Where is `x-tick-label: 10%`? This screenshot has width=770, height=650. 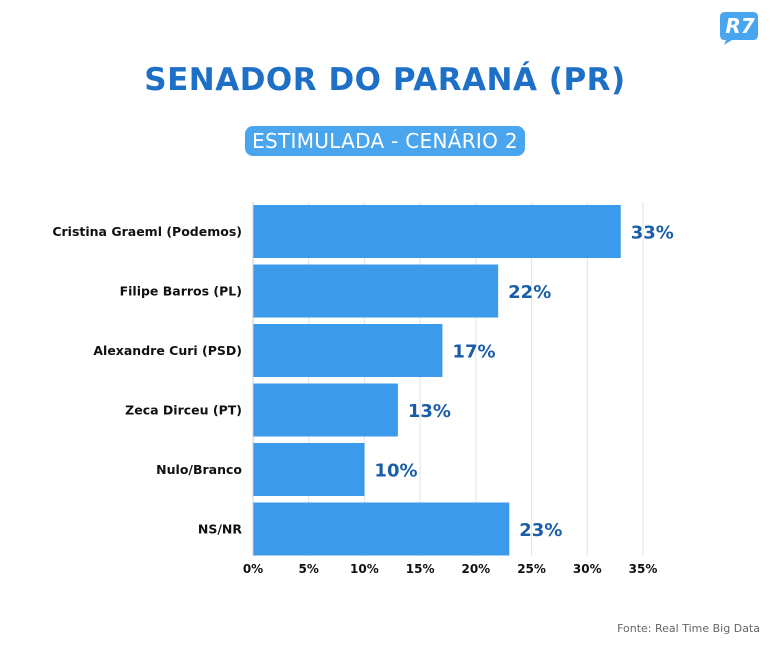 x-tick-label: 10% is located at coordinates (364, 569).